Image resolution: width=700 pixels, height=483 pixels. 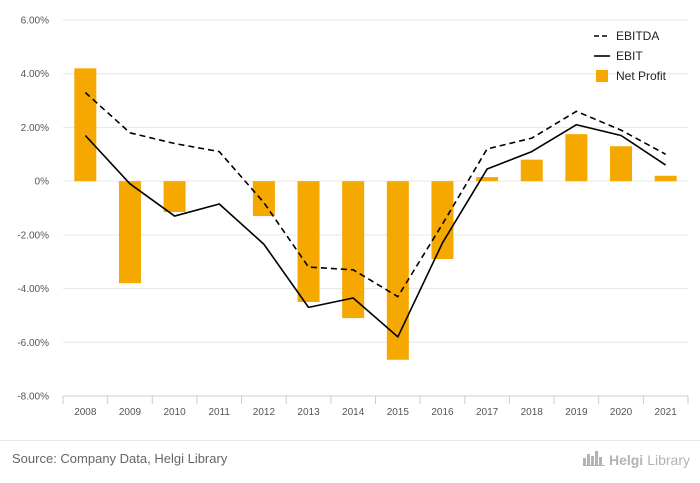 I want to click on y-tick-label: -4.00%, so click(x=33, y=289).